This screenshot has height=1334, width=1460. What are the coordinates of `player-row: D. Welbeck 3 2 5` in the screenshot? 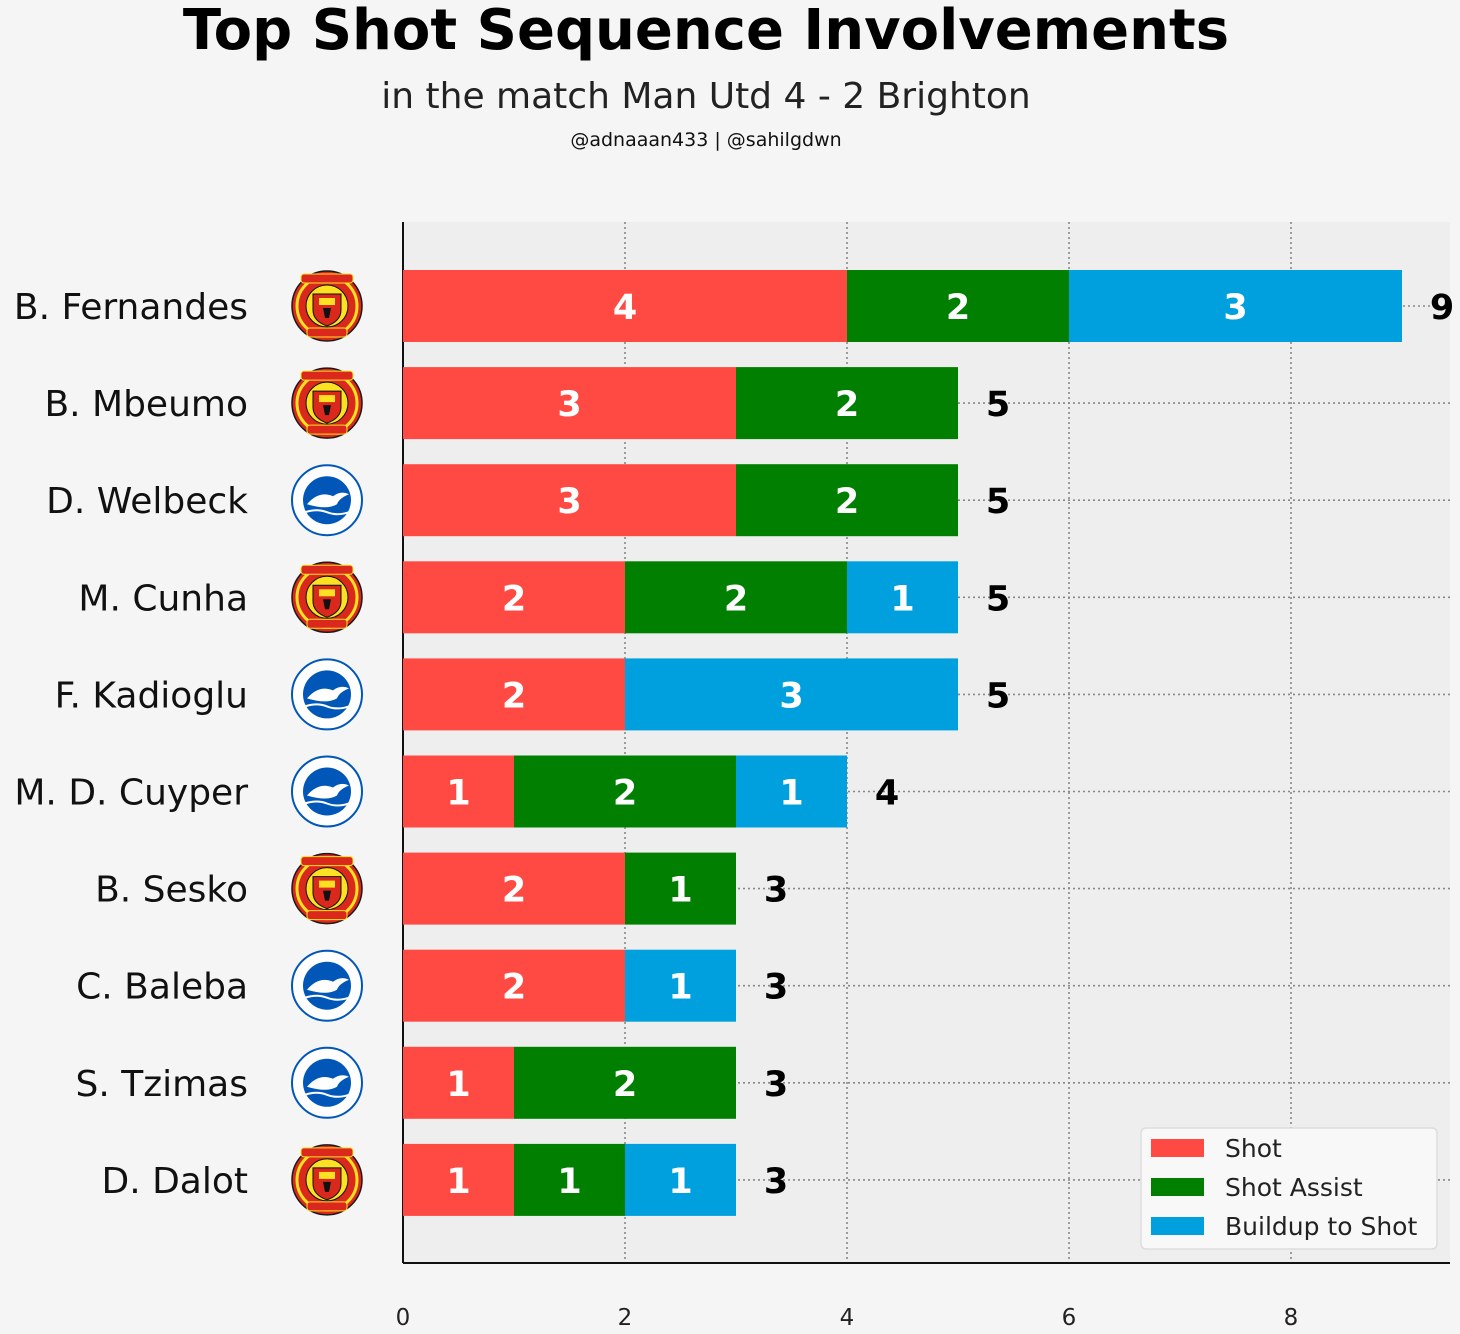 It's located at (528, 500).